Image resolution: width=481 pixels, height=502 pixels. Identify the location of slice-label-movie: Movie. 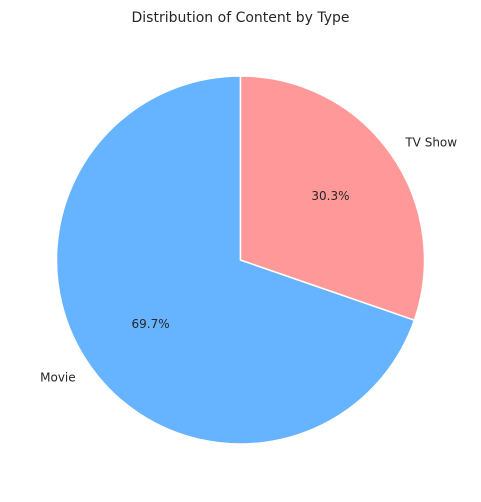
(58, 377).